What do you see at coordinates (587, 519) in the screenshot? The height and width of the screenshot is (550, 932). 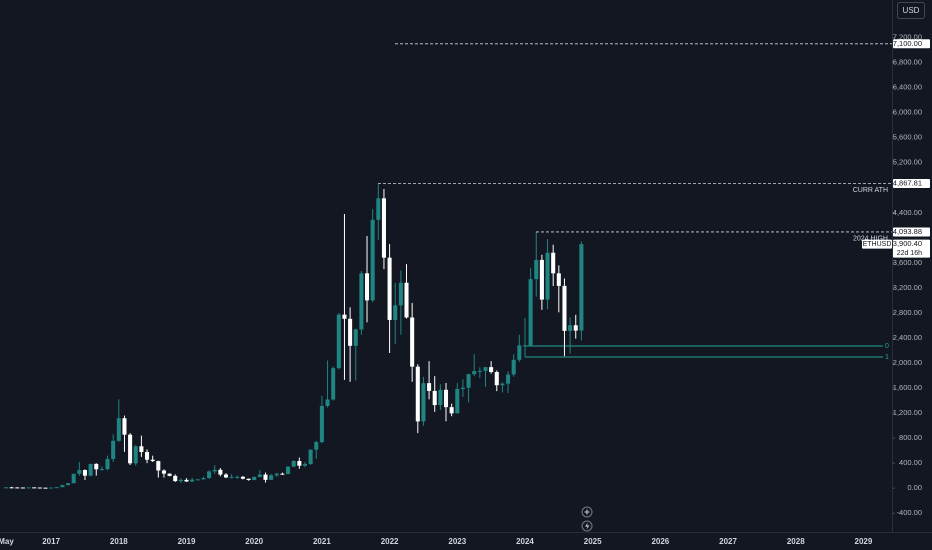 I see `tool-icons` at bounding box center [587, 519].